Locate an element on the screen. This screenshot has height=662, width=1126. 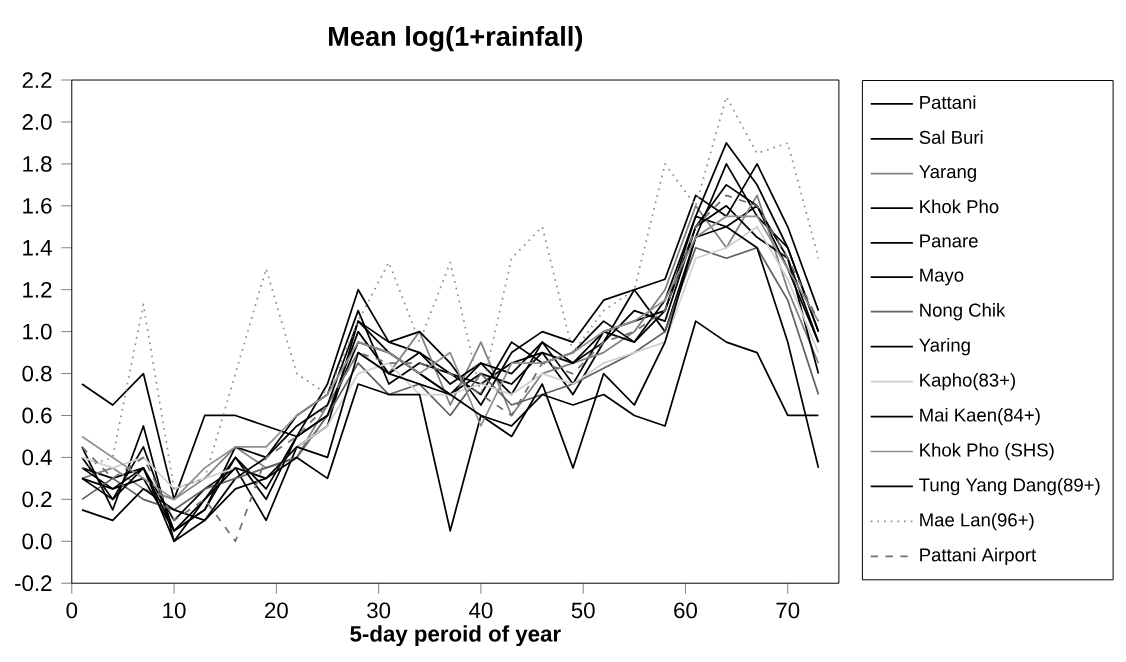
y-tick-label: -0.2 is located at coordinates (33, 583).